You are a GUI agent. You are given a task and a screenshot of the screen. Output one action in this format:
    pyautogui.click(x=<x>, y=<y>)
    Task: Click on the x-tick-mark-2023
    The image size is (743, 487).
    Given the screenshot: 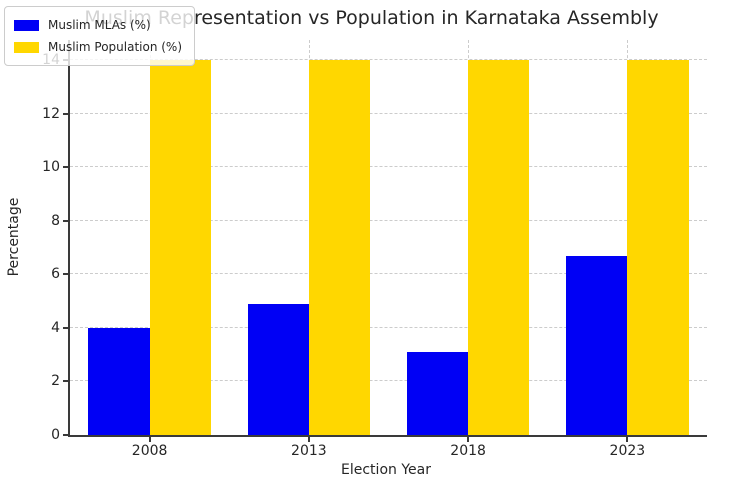 What is the action you would take?
    pyautogui.click(x=627, y=439)
    